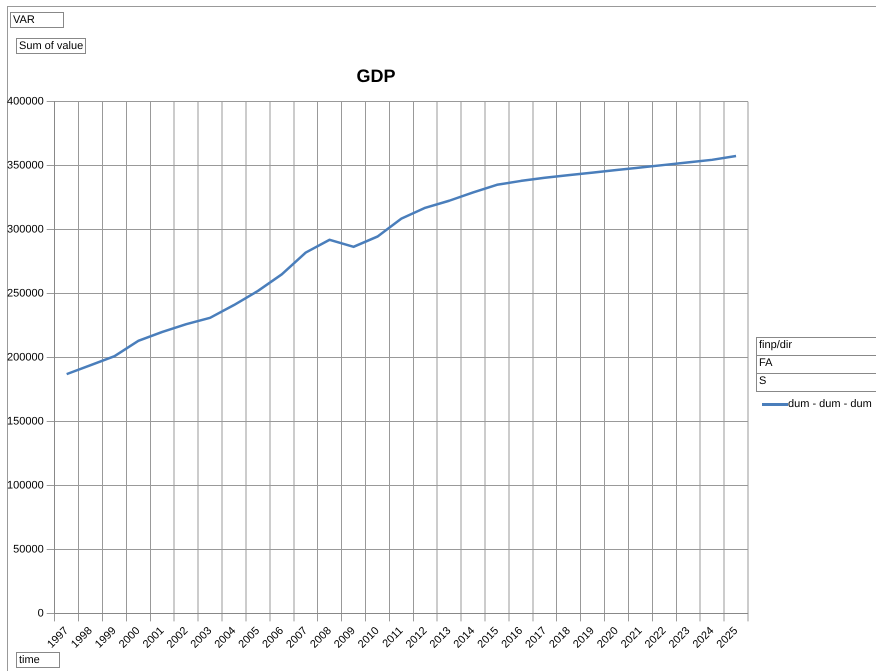 This screenshot has width=876, height=671. Describe the element at coordinates (25, 421) in the screenshot. I see `y-tick-label: 150000` at that location.